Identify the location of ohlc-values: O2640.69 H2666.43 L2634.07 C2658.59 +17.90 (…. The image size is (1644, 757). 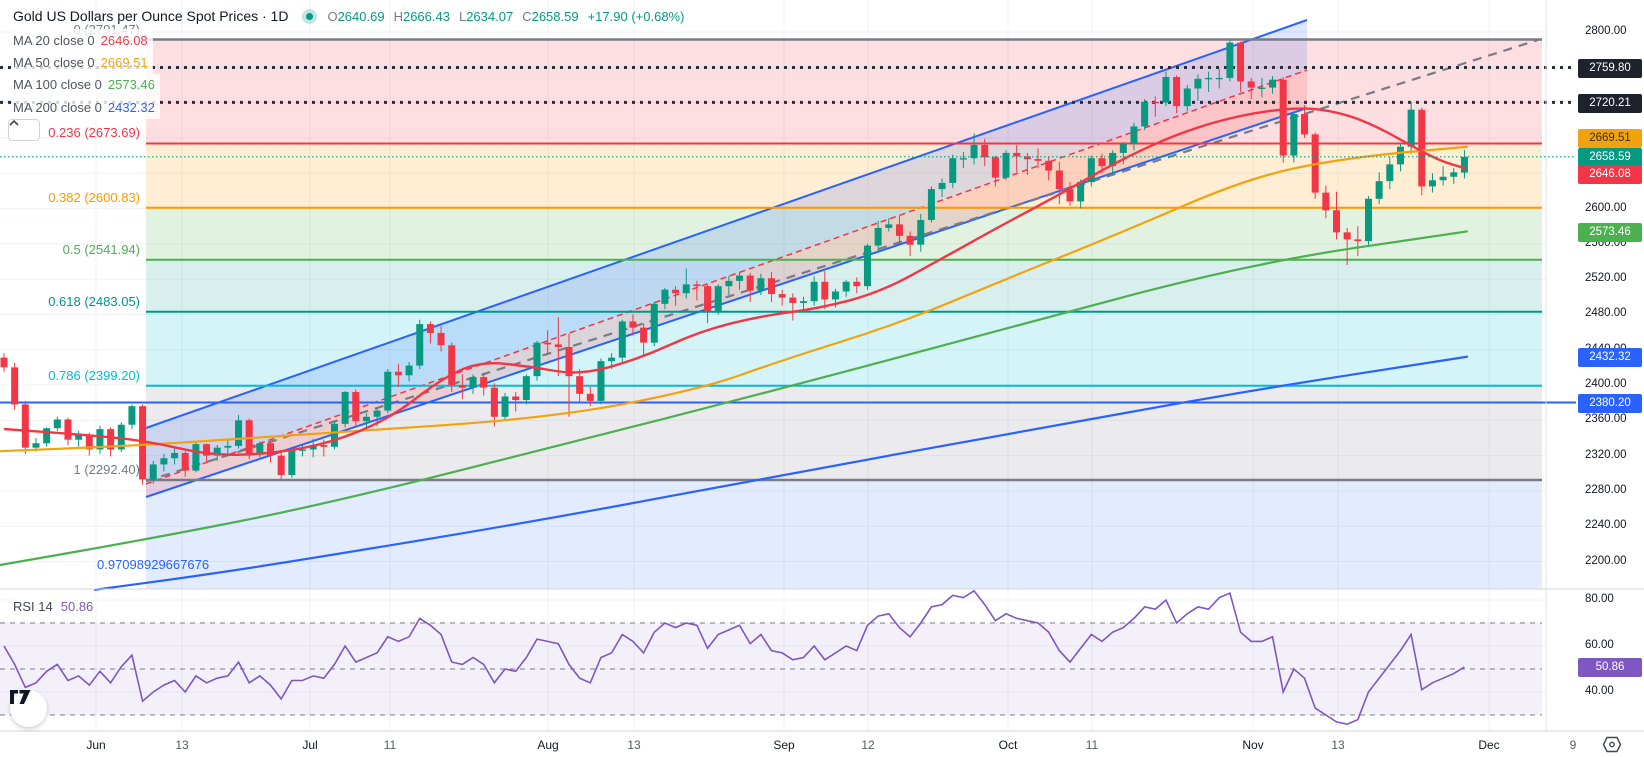
(505, 16).